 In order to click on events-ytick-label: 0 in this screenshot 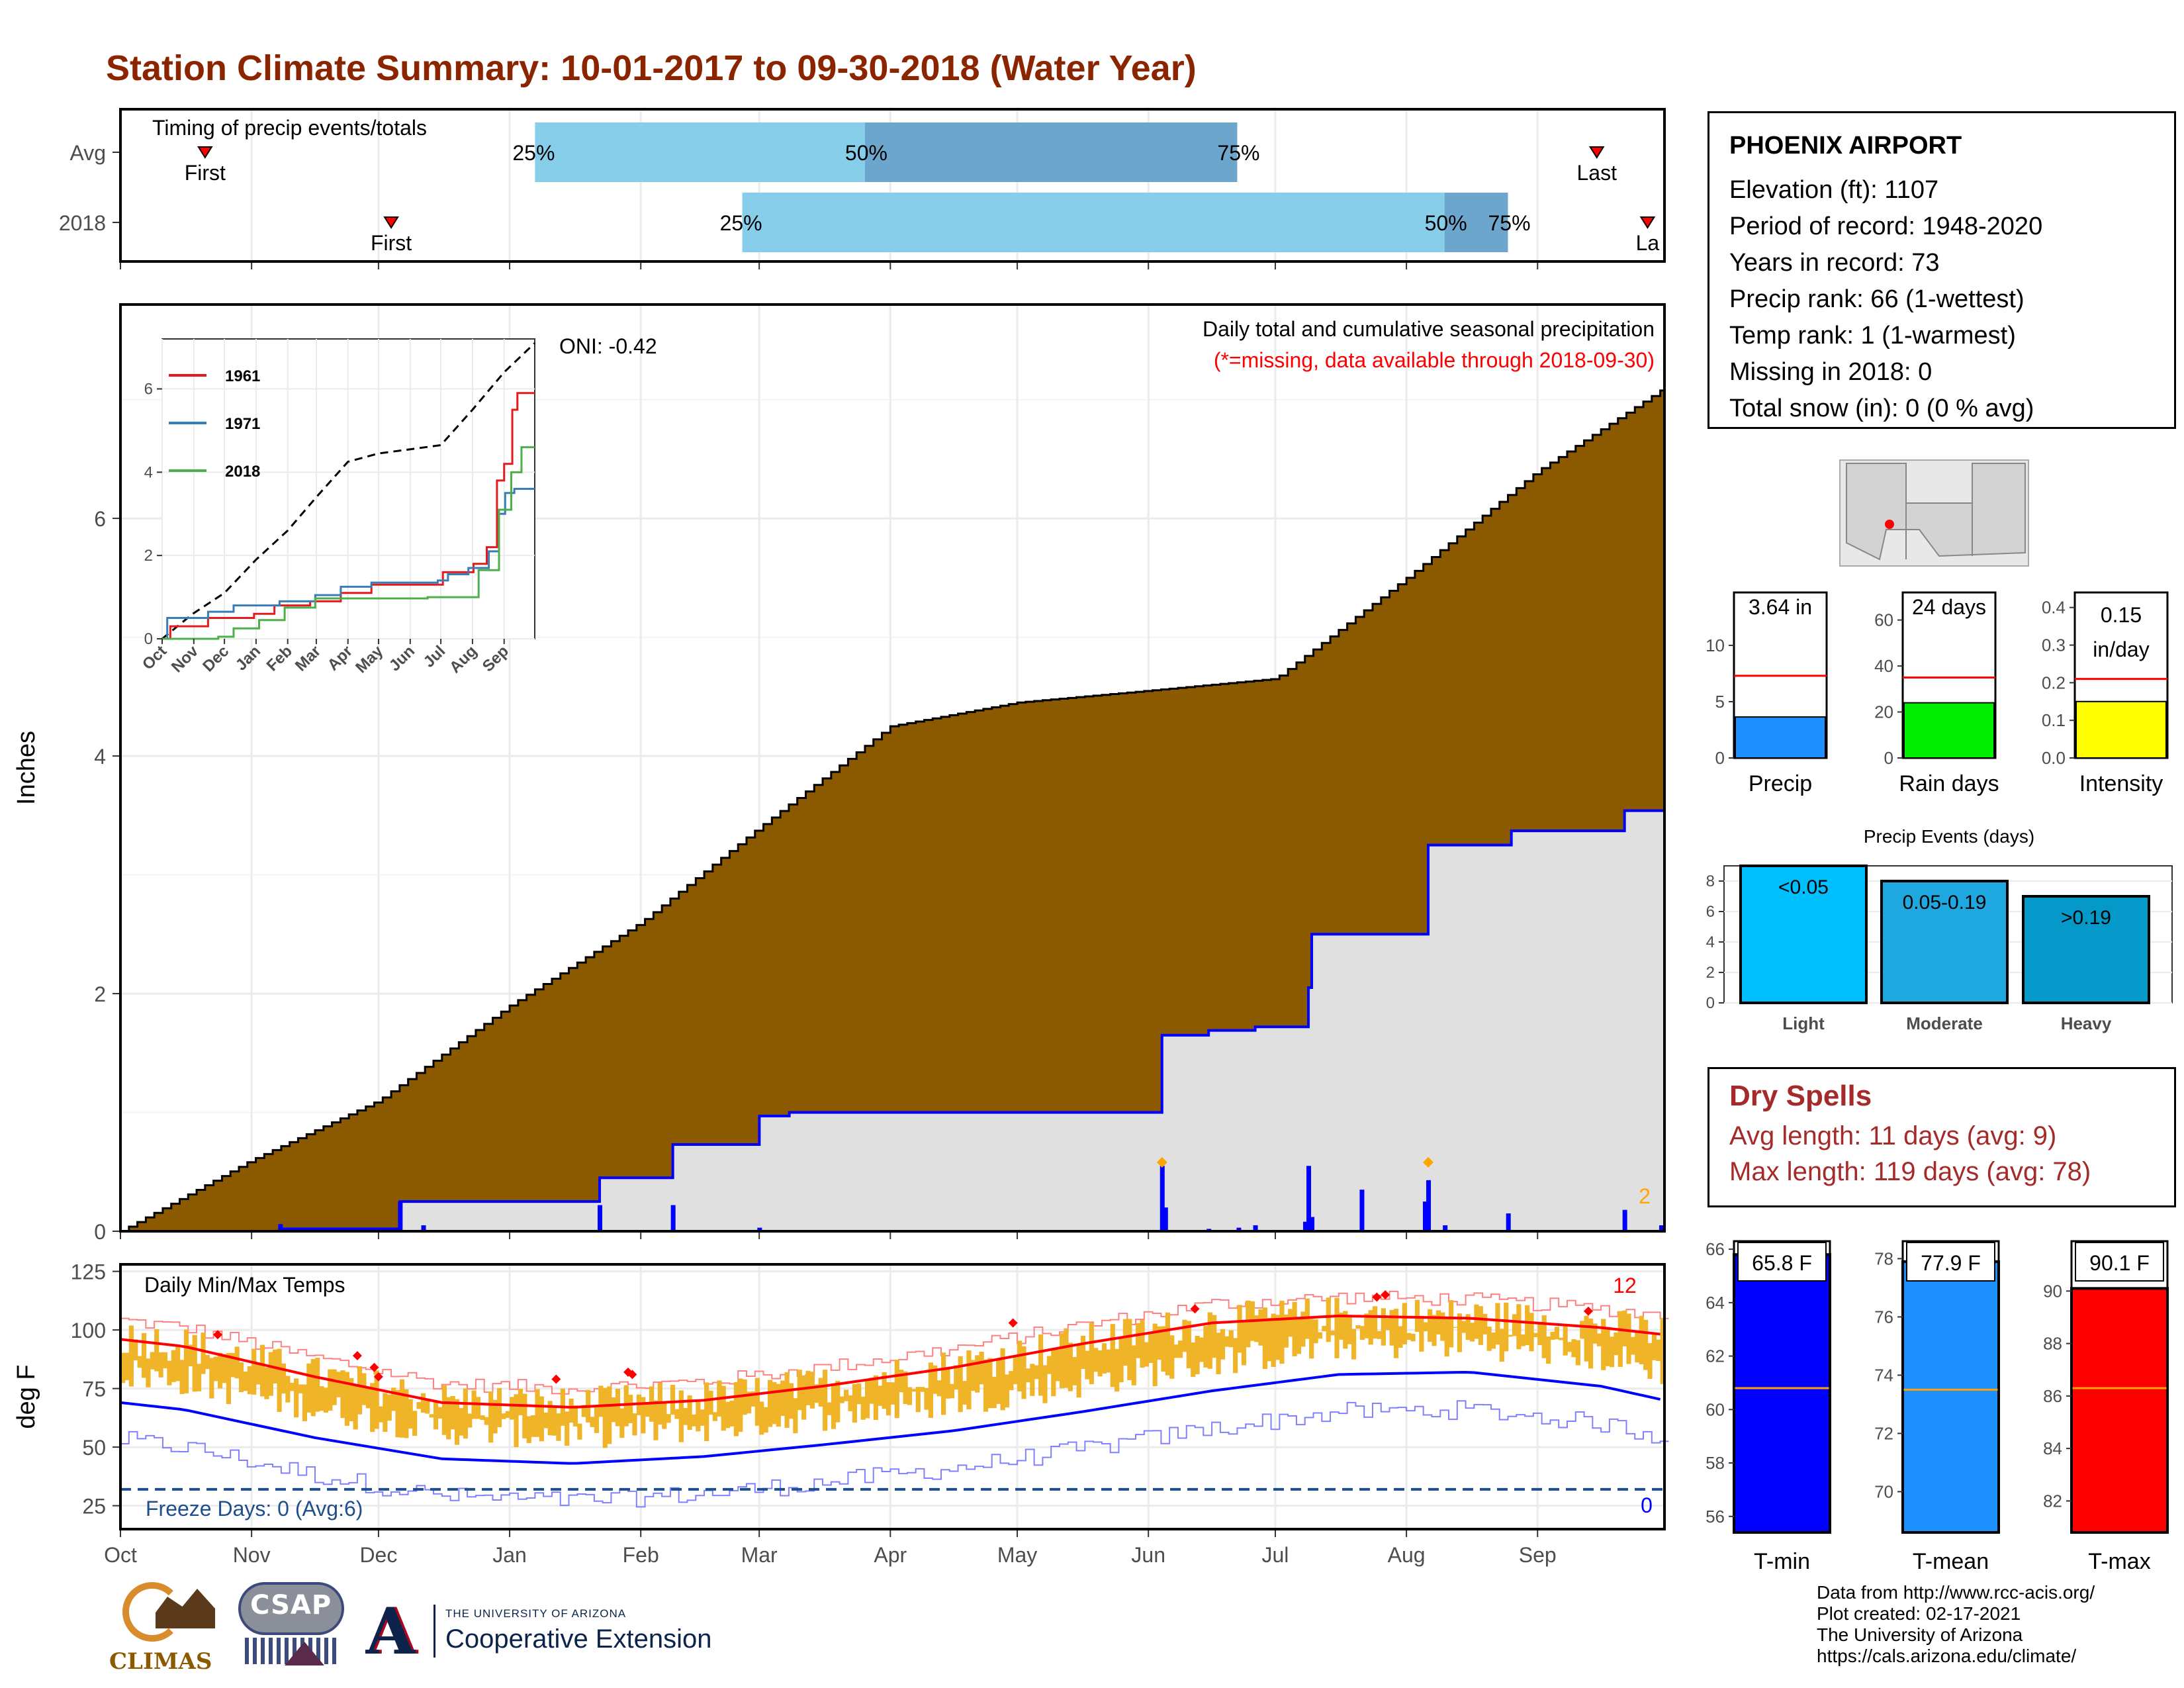, I will do `click(1710, 1003)`.